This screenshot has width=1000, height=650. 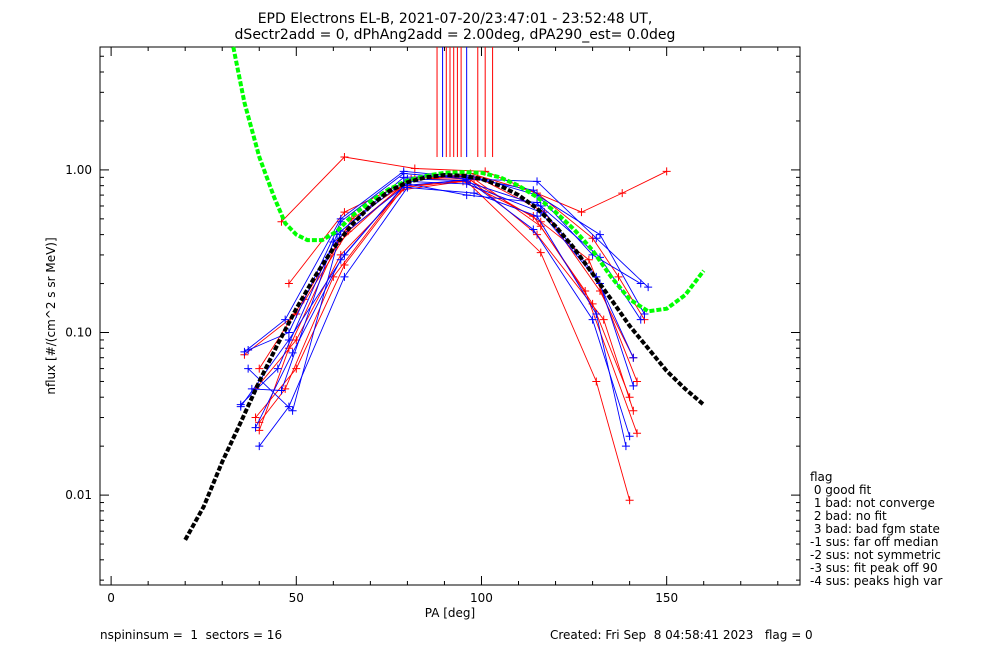 I want to click on x-tick-label: 100, so click(x=481, y=598).